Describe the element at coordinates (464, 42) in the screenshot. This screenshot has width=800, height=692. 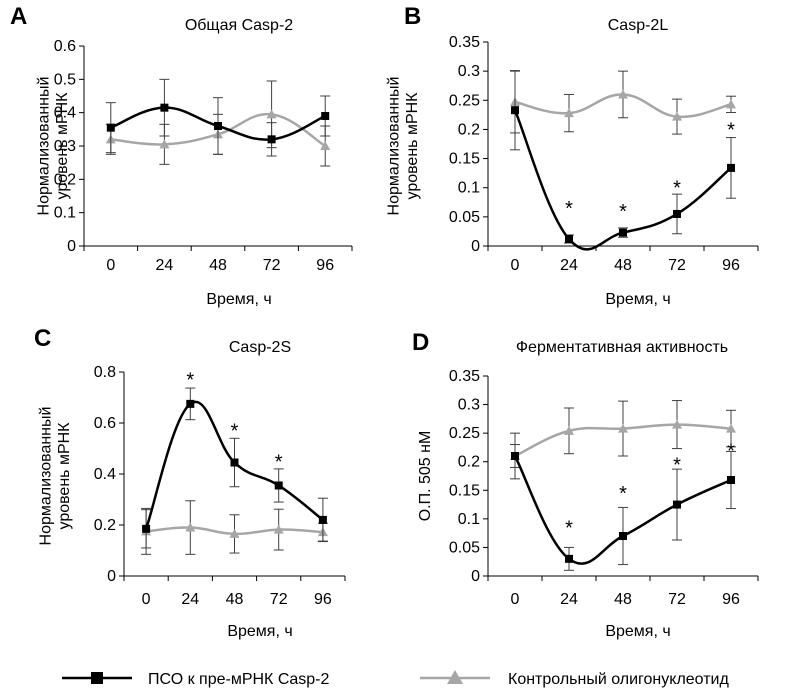
I see `y-tick-label: 0.35` at that location.